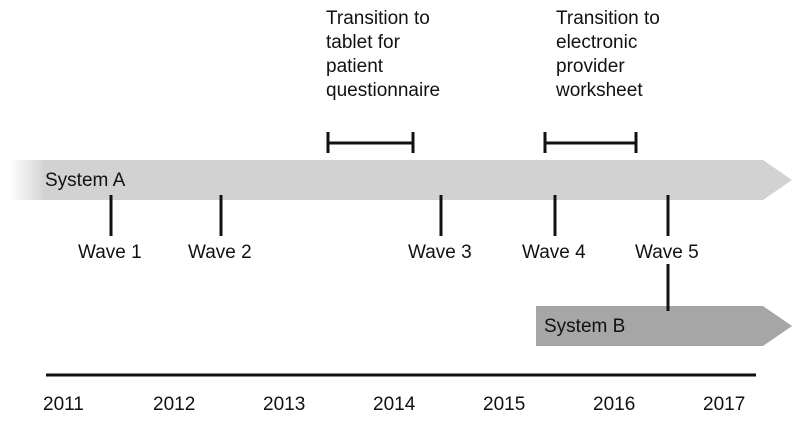 This screenshot has width=800, height=421. What do you see at coordinates (554, 252) in the screenshot?
I see `wave-4-label: Wave 4` at bounding box center [554, 252].